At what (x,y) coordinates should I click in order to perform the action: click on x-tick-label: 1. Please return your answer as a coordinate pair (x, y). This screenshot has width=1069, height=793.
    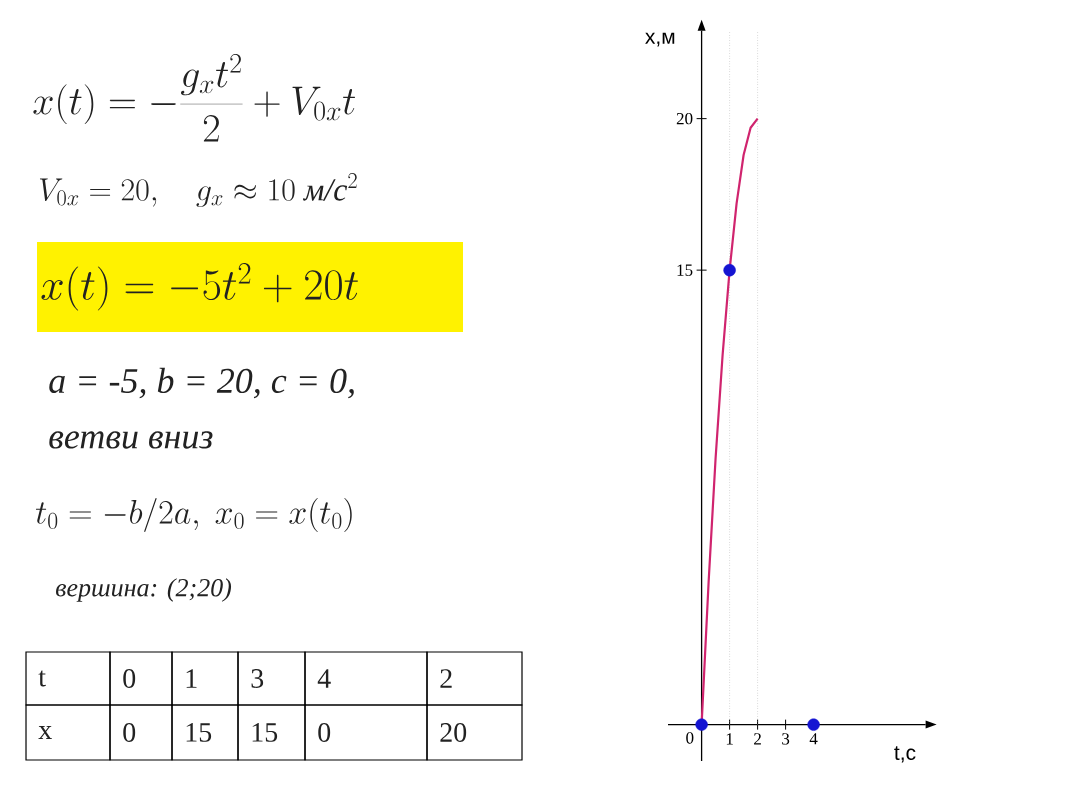
    Looking at the image, I should click on (729, 739).